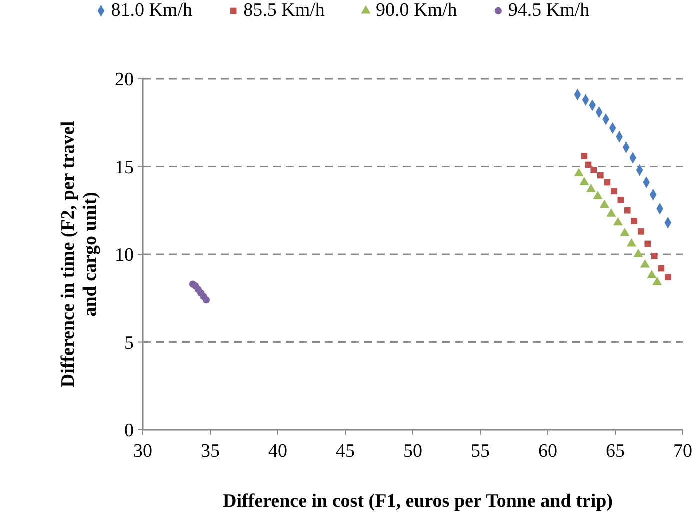 This screenshot has height=525, width=700. I want to click on x-tick-label: 45, so click(345, 451).